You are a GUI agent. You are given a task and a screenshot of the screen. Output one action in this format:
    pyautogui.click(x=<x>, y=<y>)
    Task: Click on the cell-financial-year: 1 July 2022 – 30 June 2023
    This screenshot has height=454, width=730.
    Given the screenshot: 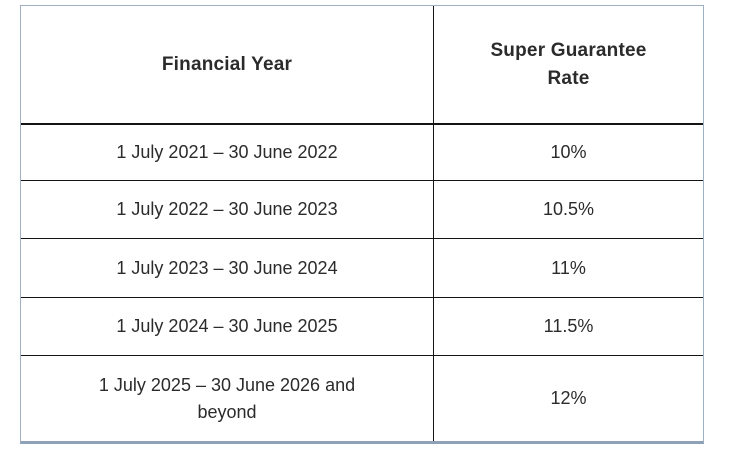 What is the action you would take?
    pyautogui.click(x=227, y=209)
    